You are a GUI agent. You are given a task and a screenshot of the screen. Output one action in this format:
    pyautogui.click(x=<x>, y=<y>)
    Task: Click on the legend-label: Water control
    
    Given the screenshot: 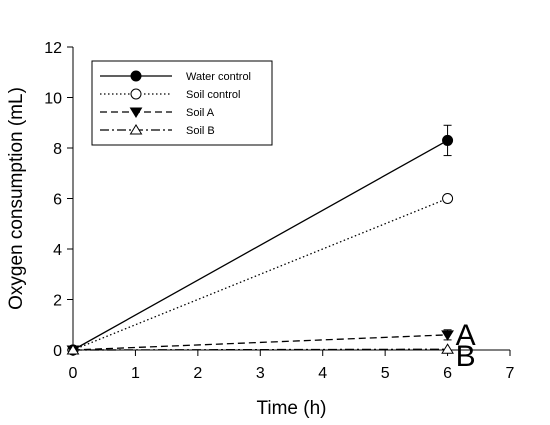 What is the action you would take?
    pyautogui.click(x=218, y=77)
    